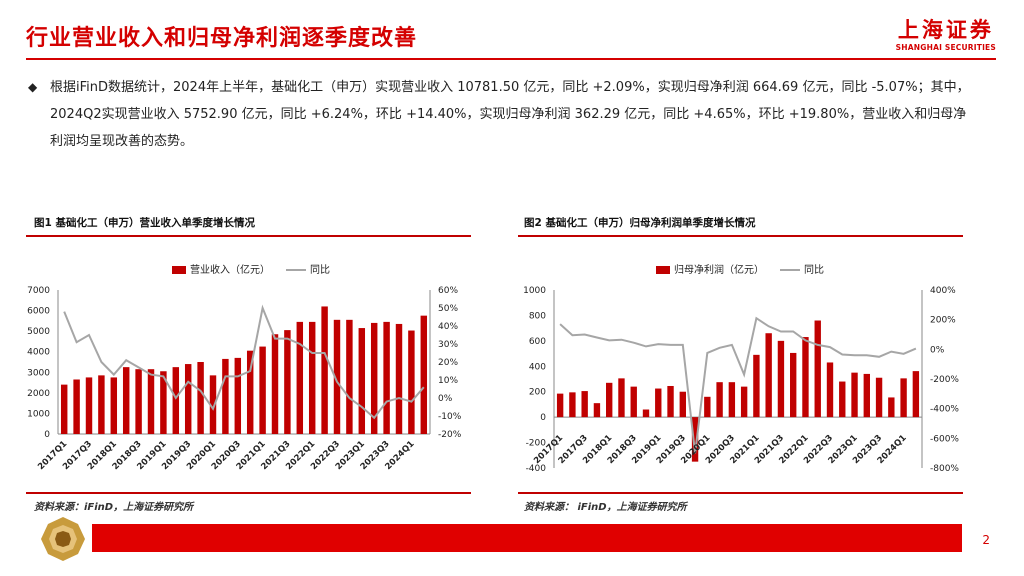 The image size is (1024, 576). I want to click on figure2-title: 图2 基础化工（申万）归母净利润单季度增长情况, so click(640, 223).